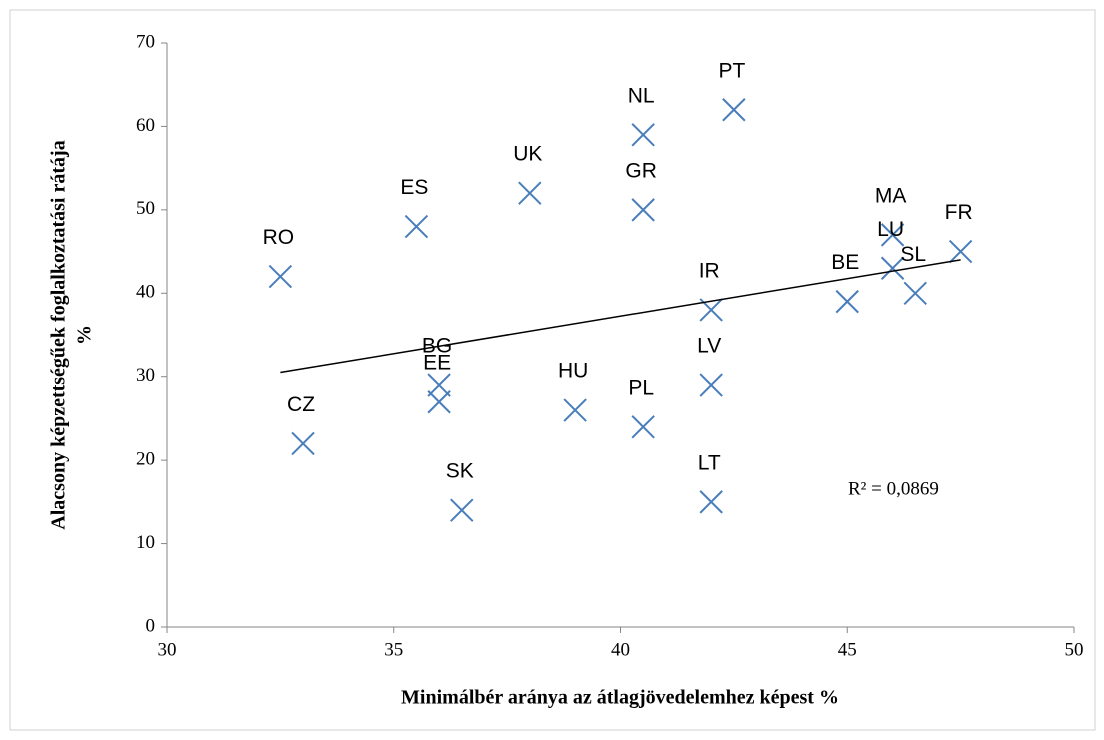 The image size is (1104, 740). Describe the element at coordinates (527, 154) in the screenshot. I see `point-label: UK` at that location.